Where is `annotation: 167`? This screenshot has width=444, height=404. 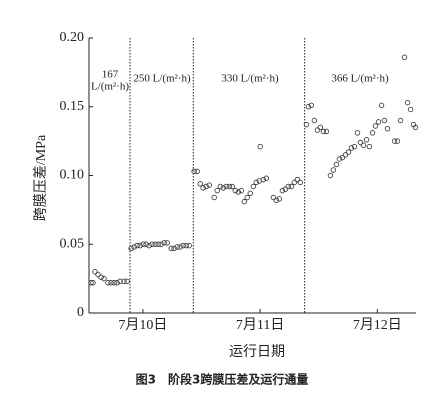 annotation: 167 is located at coordinates (110, 75).